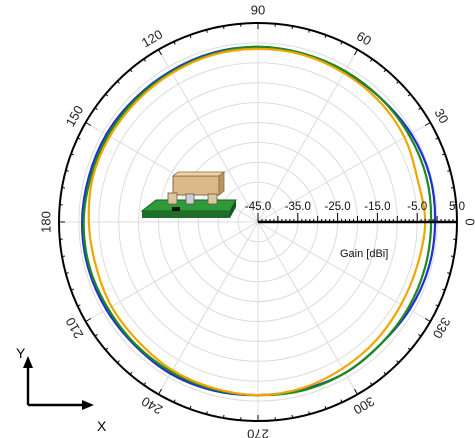 The width and height of the screenshot is (475, 438). What do you see at coordinates (442, 328) in the screenshot?
I see `angle-label: 330` at bounding box center [442, 328].